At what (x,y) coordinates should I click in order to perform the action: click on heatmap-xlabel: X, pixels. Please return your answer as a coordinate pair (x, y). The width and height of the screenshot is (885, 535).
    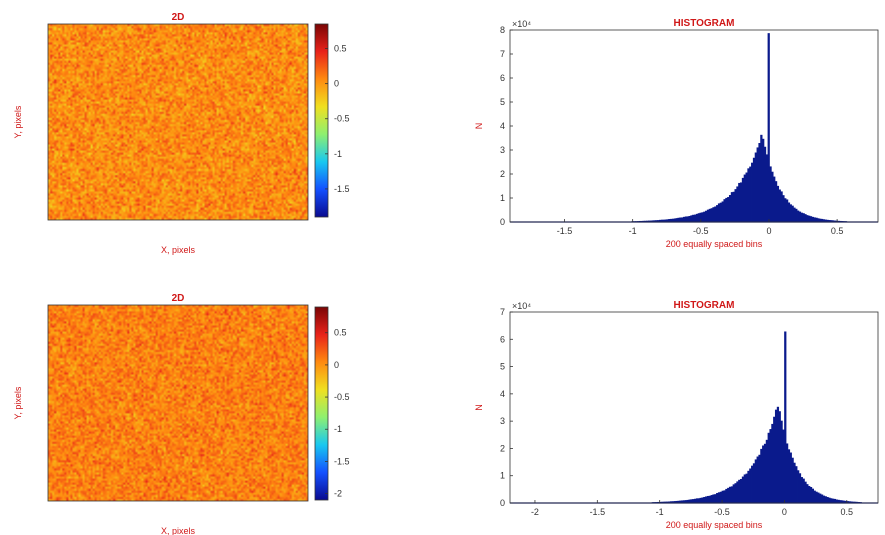
    Looking at the image, I should click on (178, 530).